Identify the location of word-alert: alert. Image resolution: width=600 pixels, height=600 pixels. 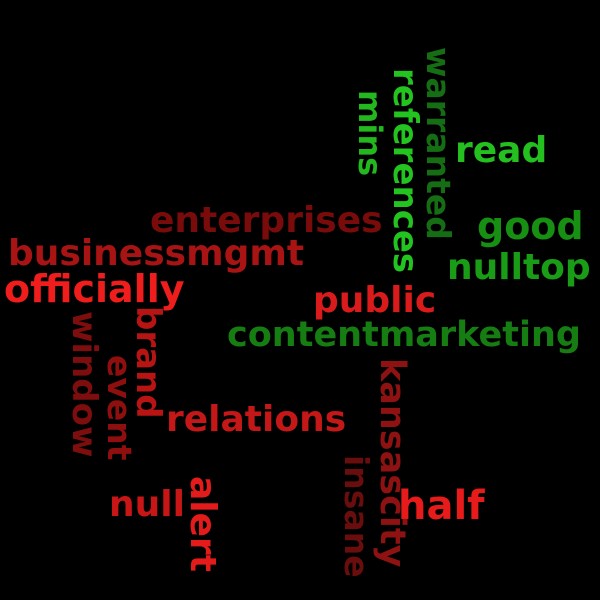
(202, 524).